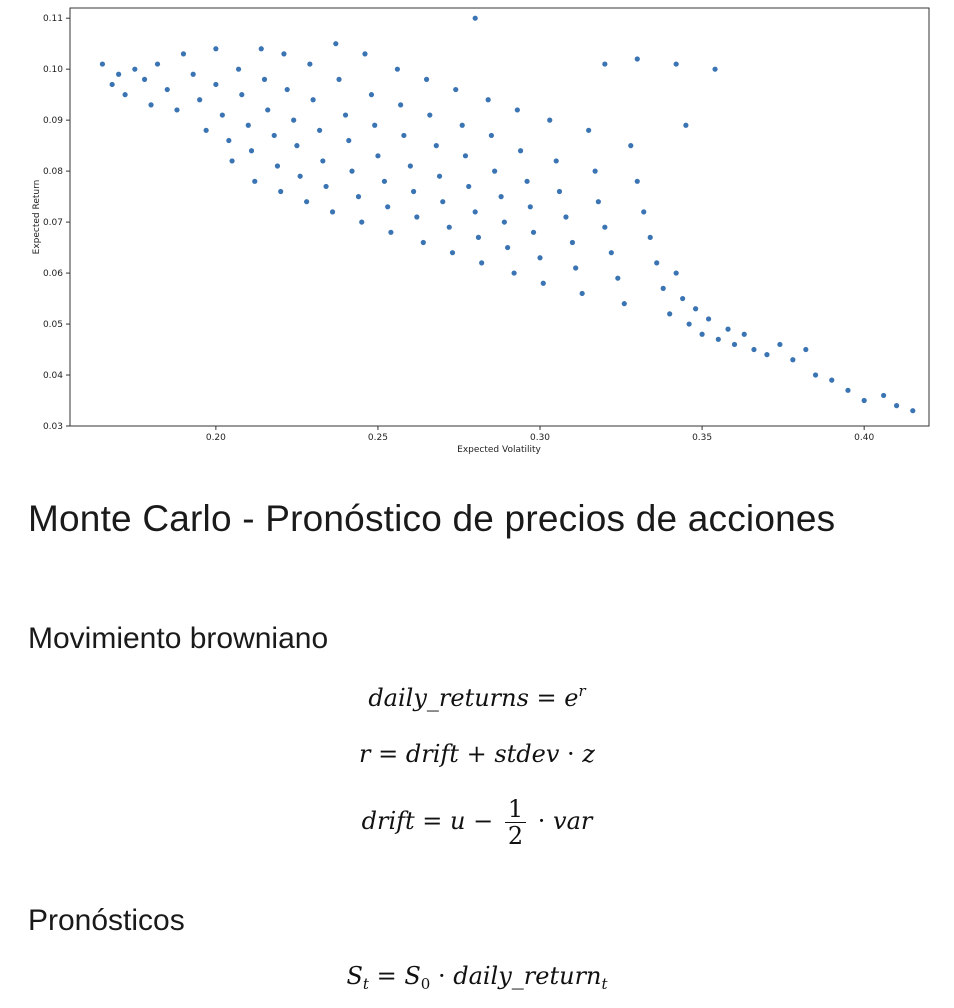  Describe the element at coordinates (515, 822) in the screenshot. I see `eq3-fraction: 1 2` at that location.